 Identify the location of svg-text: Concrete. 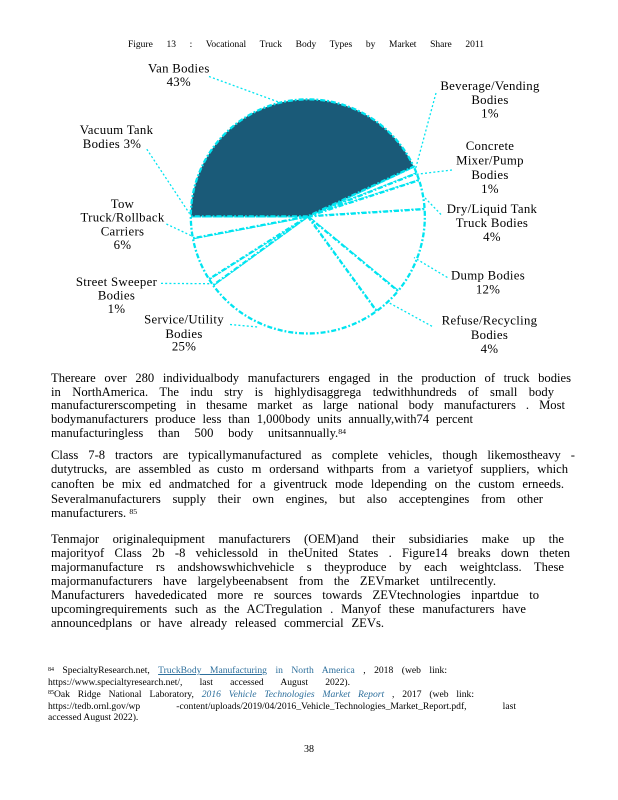
(490, 146).